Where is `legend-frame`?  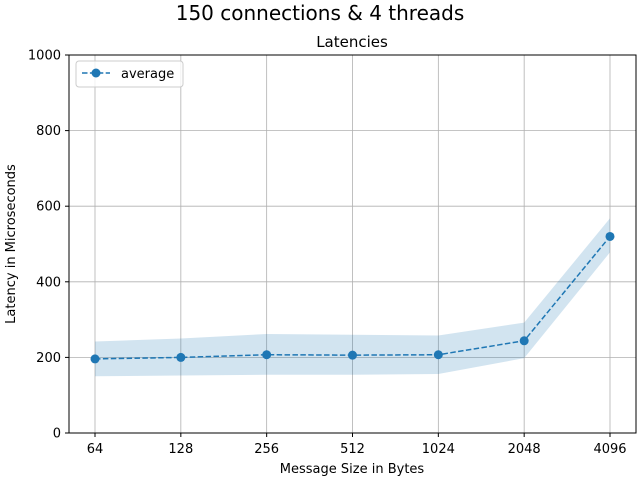 legend-frame is located at coordinates (129, 74).